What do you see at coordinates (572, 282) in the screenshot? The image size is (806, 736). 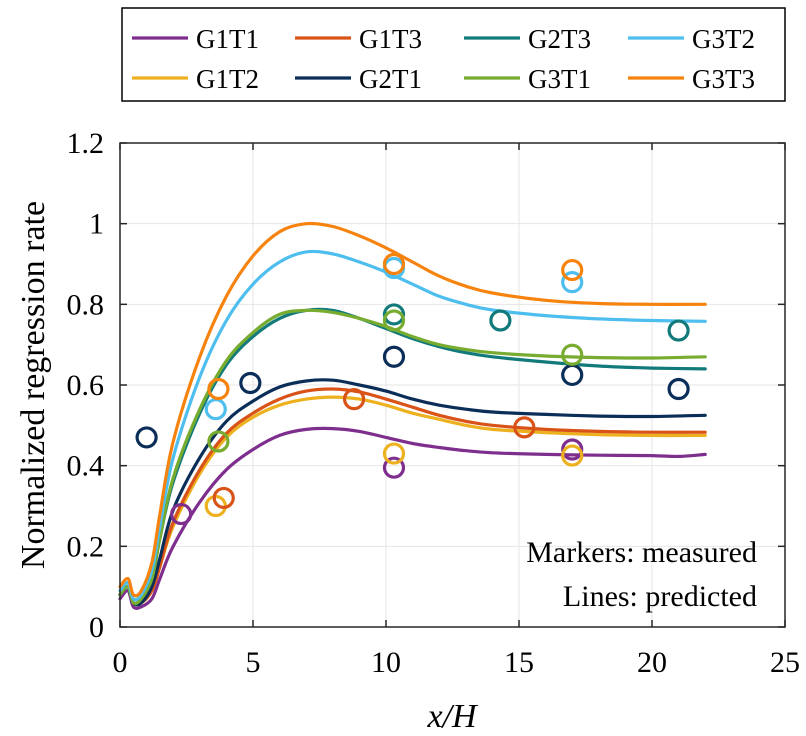 I see `marker-g3t2` at bounding box center [572, 282].